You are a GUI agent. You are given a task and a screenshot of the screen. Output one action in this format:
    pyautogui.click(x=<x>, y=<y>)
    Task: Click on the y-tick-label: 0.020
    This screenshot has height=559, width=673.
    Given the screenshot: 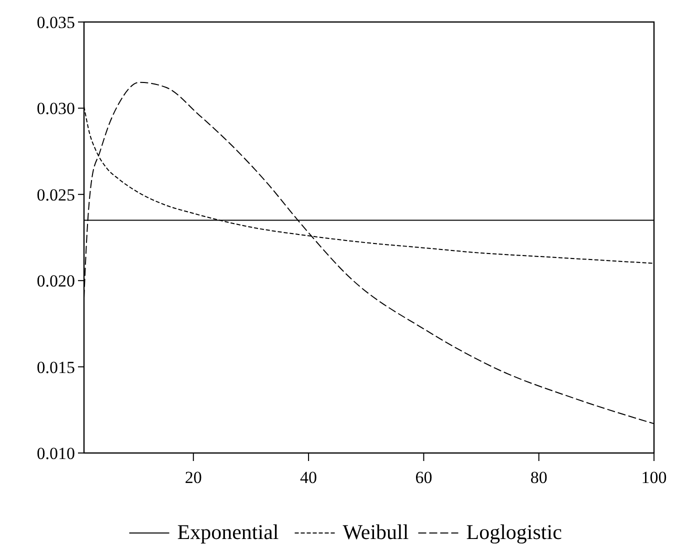 What is the action you would take?
    pyautogui.click(x=55, y=281)
    